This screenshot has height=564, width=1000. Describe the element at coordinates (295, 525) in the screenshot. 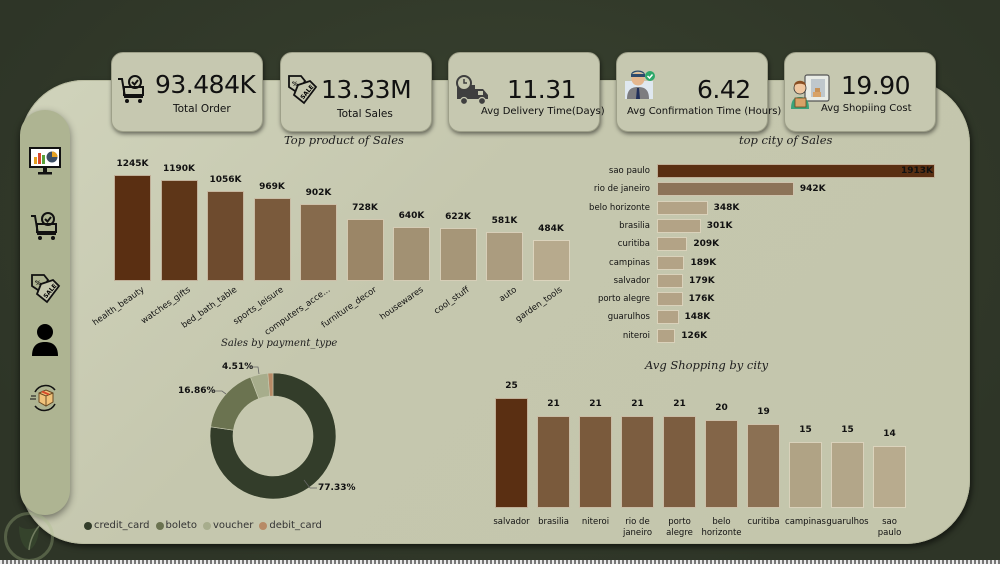

I see `legend-label: debit_card` at that location.